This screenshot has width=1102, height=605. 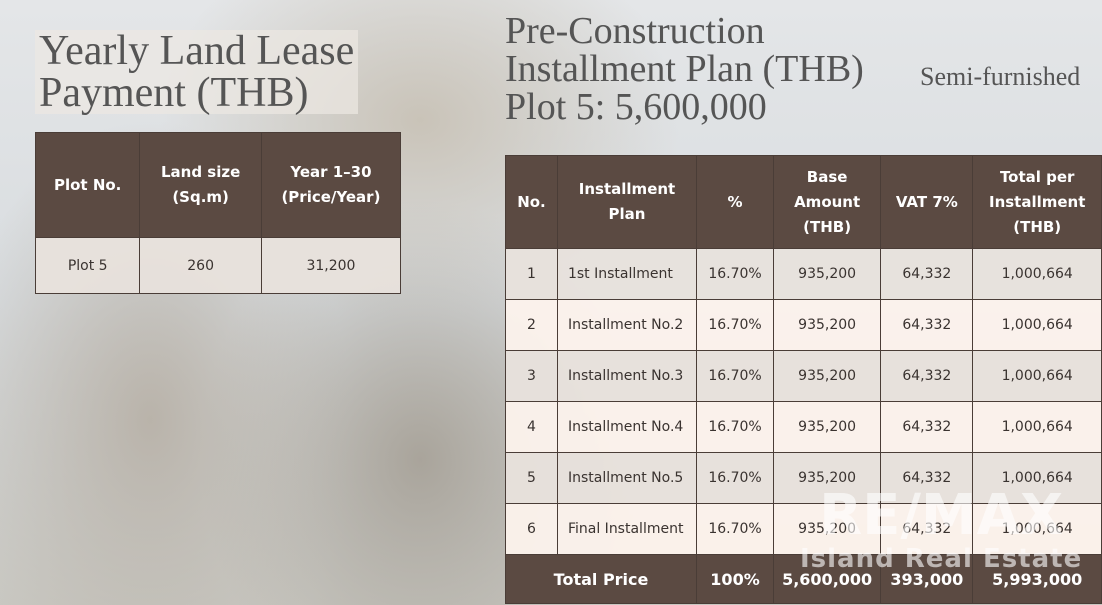 I want to click on header-text: %, so click(x=735, y=201).